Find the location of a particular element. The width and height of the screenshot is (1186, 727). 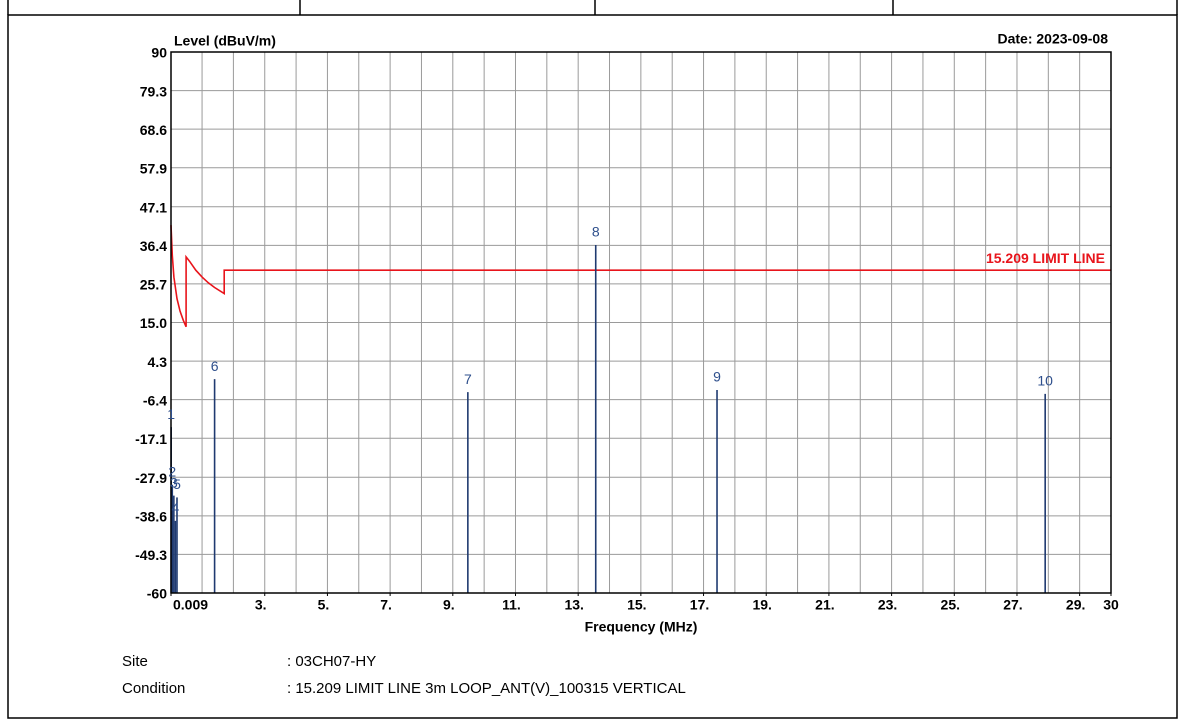

x-axis-label: Frequency (MHz) is located at coordinates (641, 627).